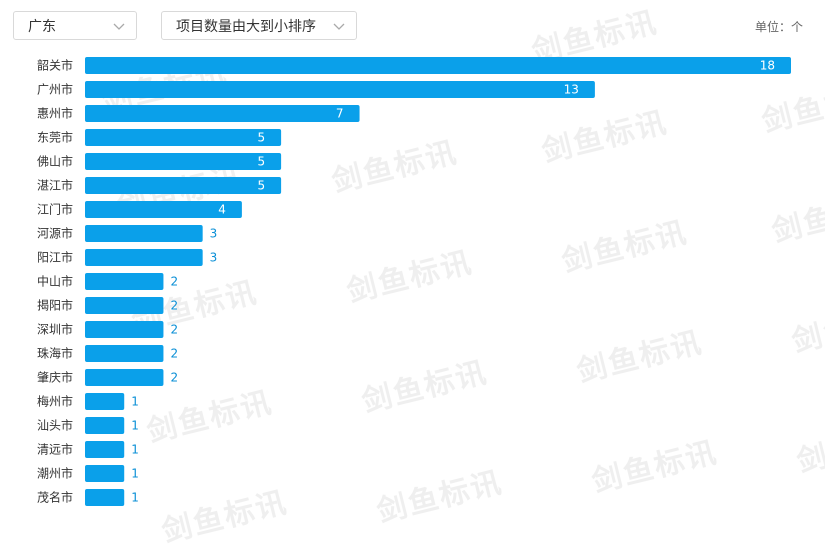 The width and height of the screenshot is (825, 551). I want to click on sort-select-value: 项目数量由大到小排序, so click(246, 26).